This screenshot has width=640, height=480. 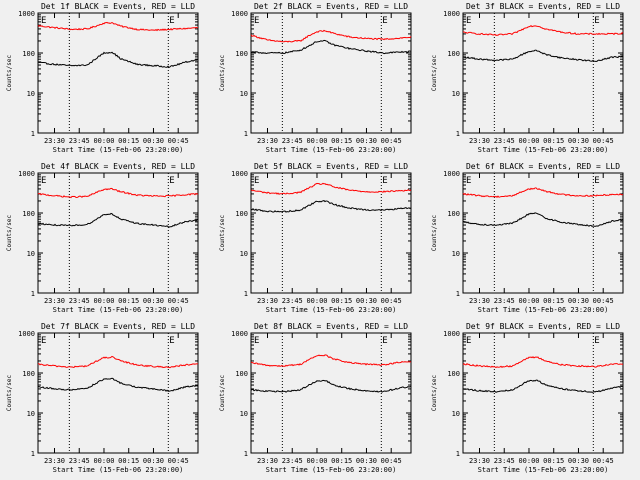 I want to click on chart-title: Det 4f BLACK = Events, RED = LLD, so click(x=118, y=166).